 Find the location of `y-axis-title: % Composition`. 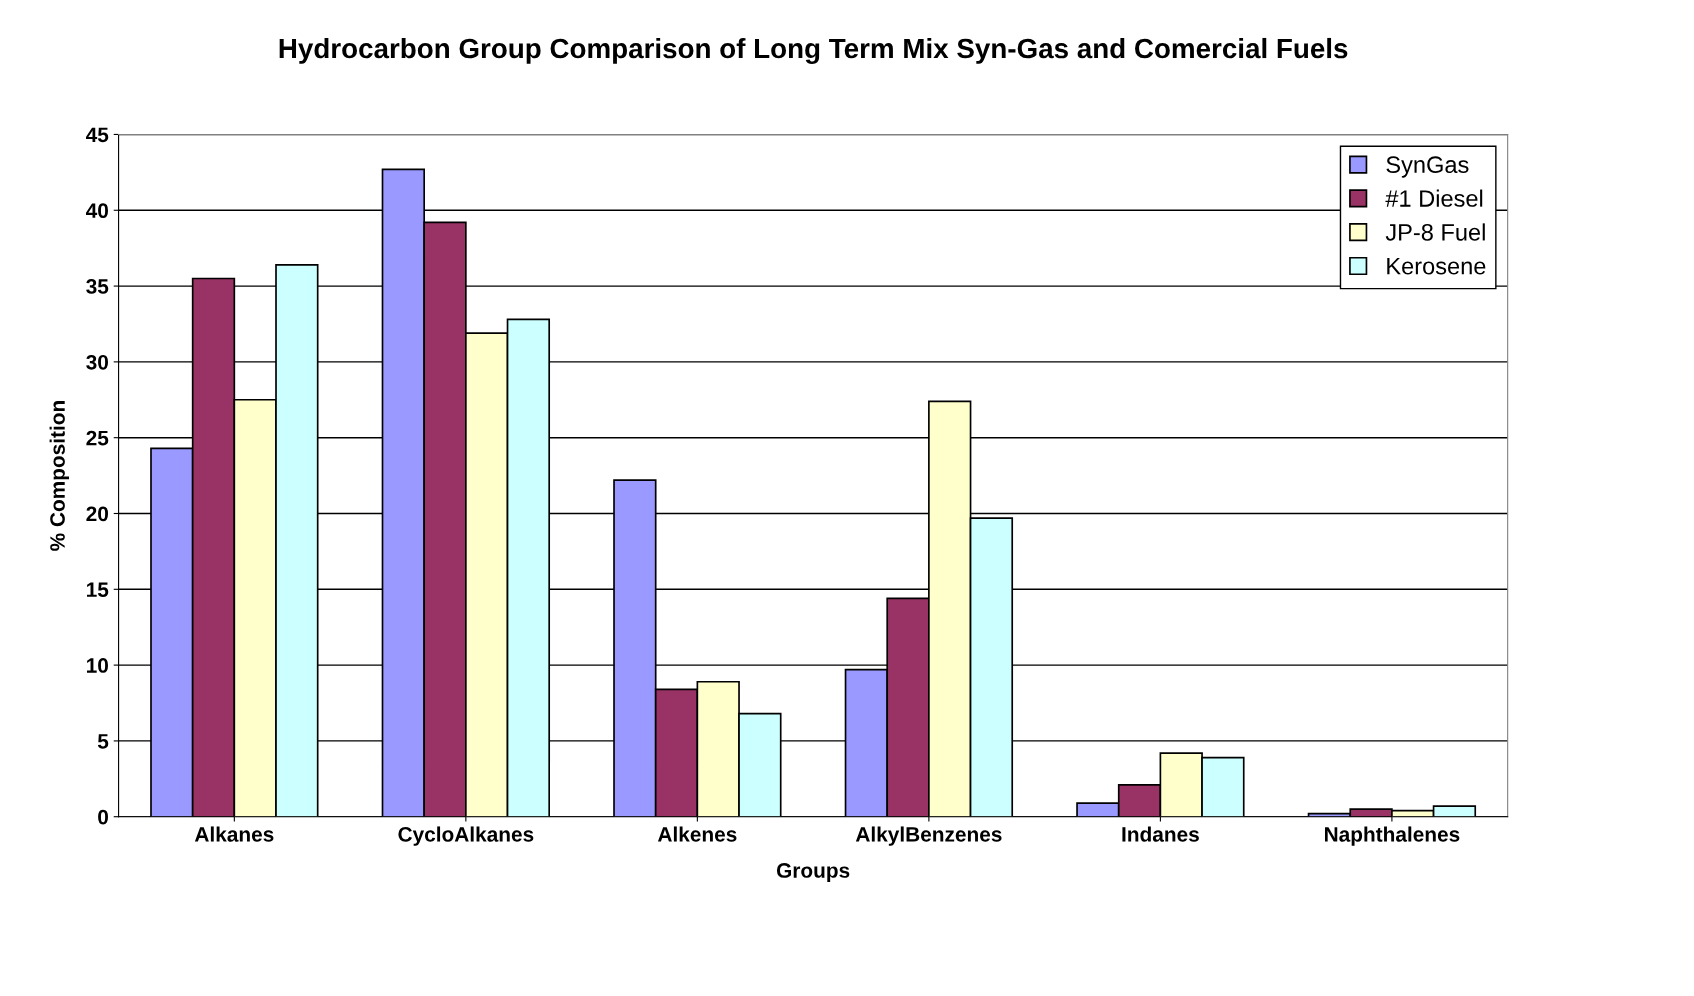

y-axis-title: % Composition is located at coordinates (59, 476).